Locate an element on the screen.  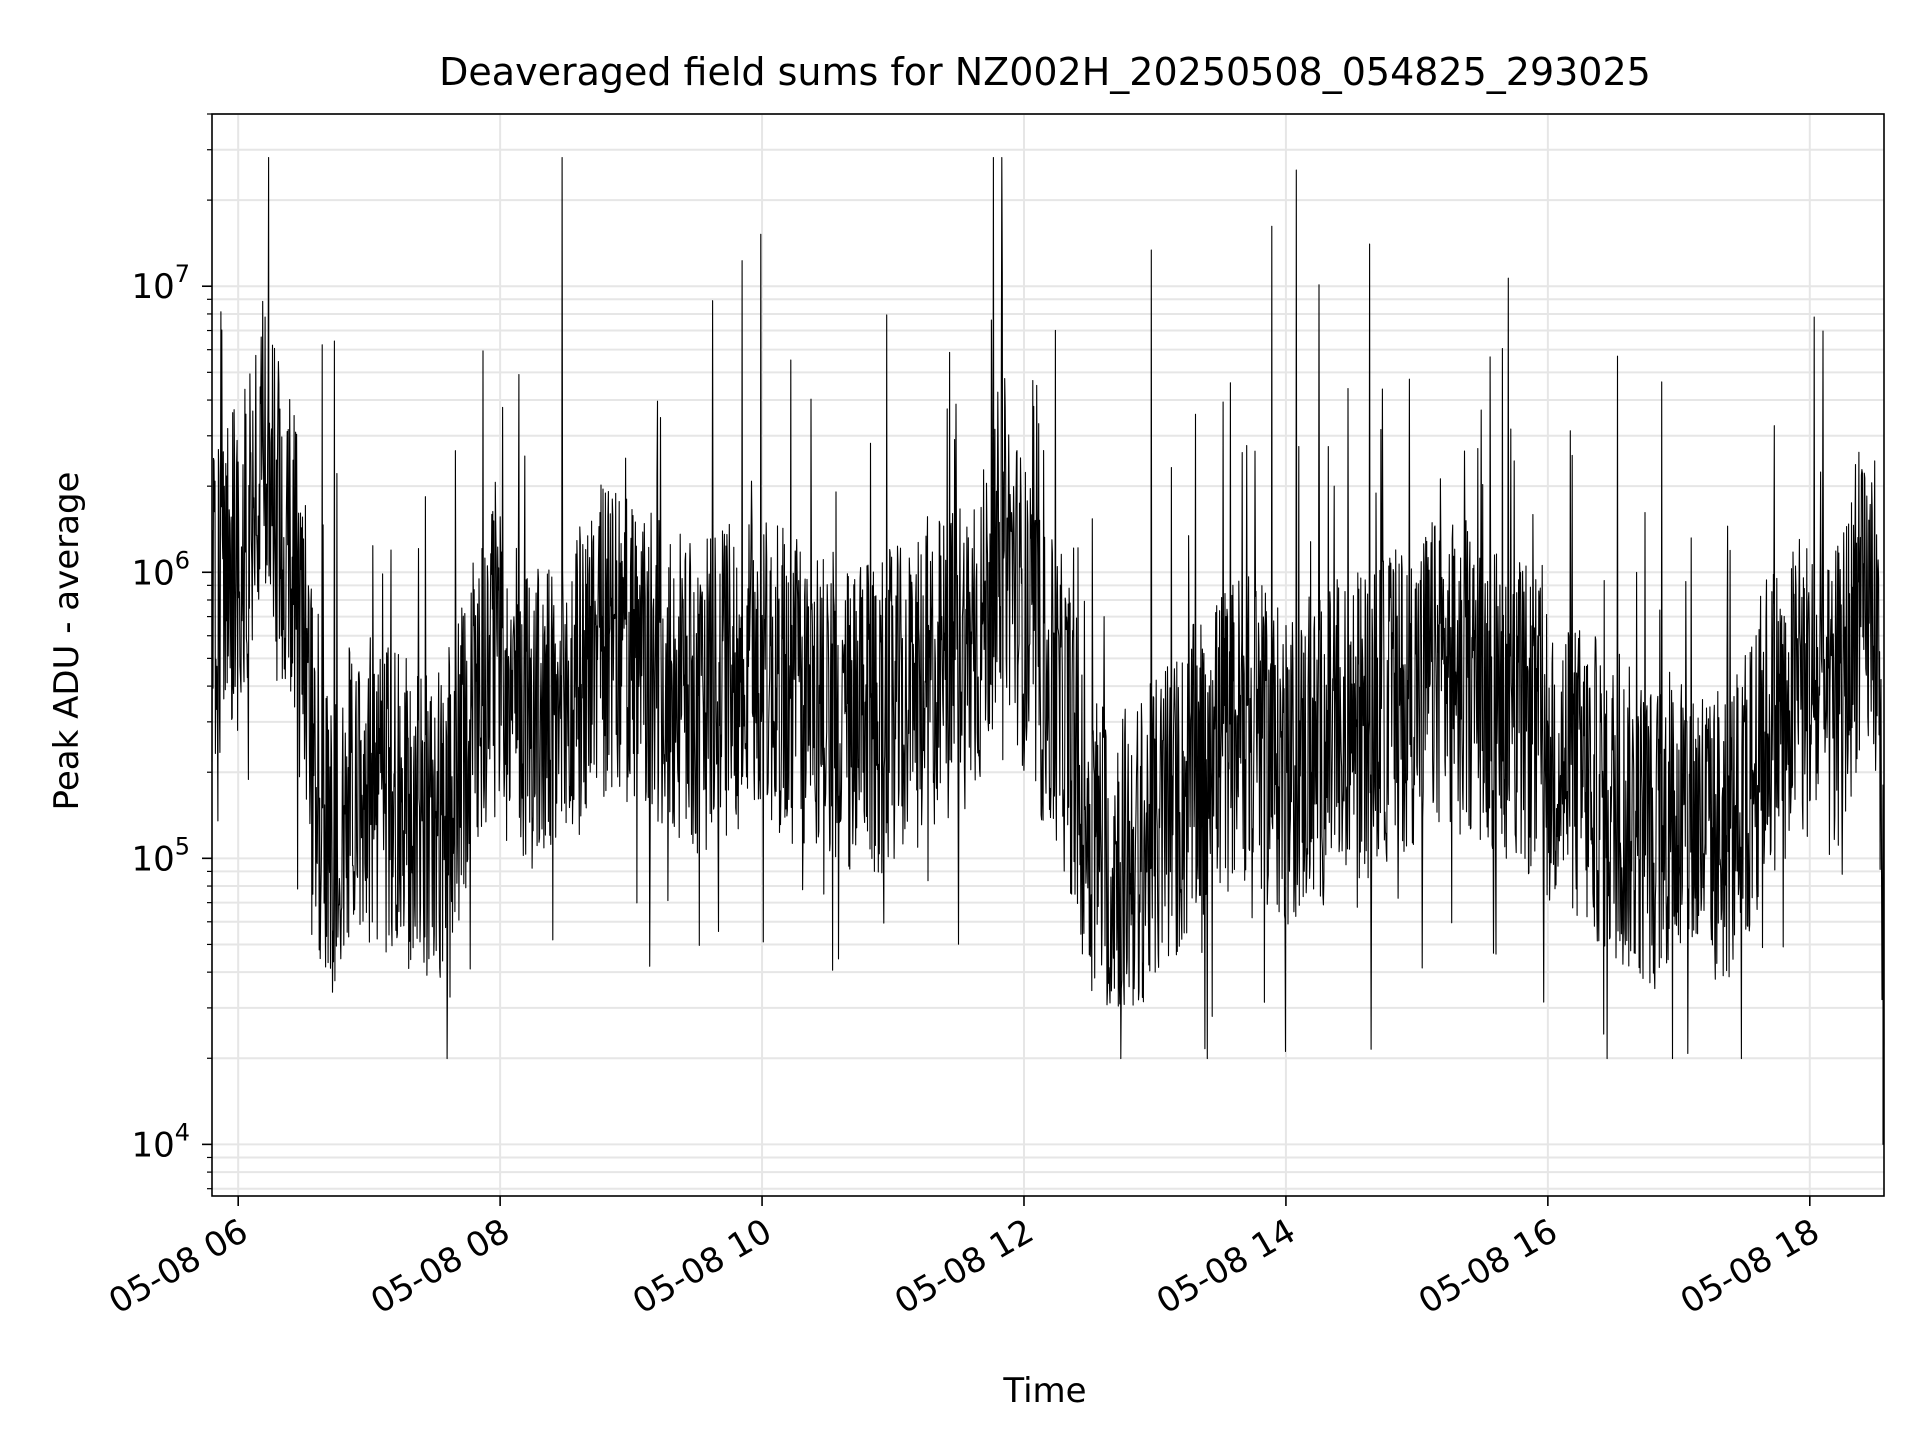
y-tick-label: 10⁶ is located at coordinates (160, 569).